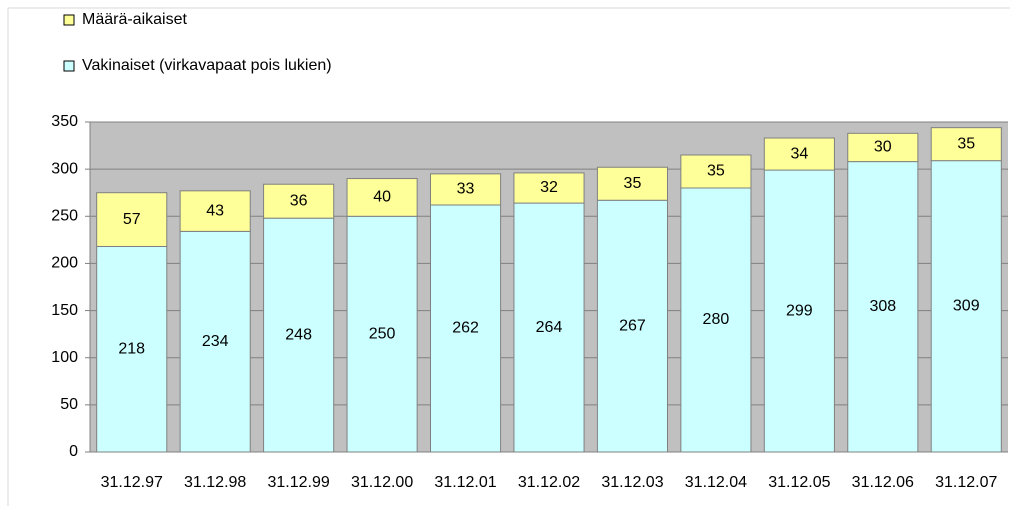 Image resolution: width=1010 pixels, height=506 pixels. What do you see at coordinates (132, 482) in the screenshot?
I see `x-tick-label: 31.12.97` at bounding box center [132, 482].